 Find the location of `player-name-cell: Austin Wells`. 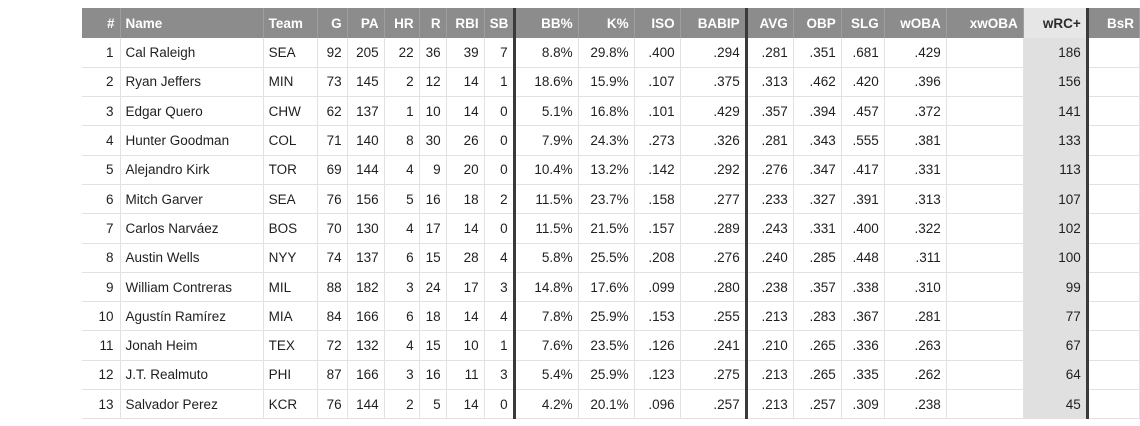

player-name-cell: Austin Wells is located at coordinates (192, 258).